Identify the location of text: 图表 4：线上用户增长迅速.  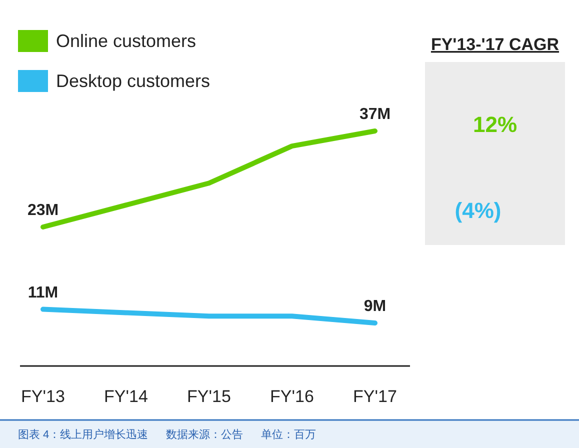
(83, 434).